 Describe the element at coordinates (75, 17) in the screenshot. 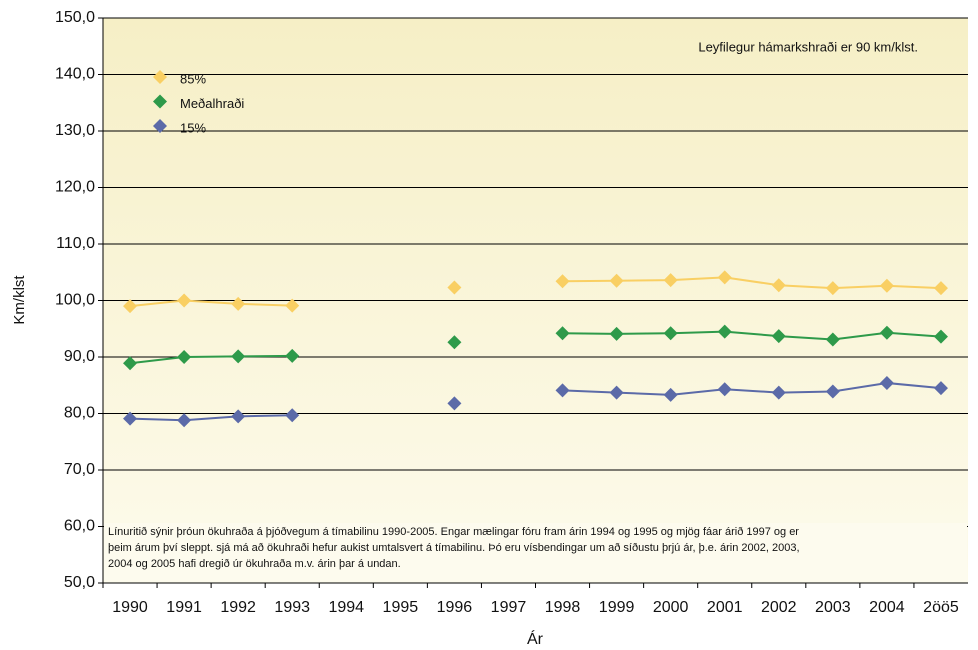

I see `y-tick-label: 150,0` at that location.